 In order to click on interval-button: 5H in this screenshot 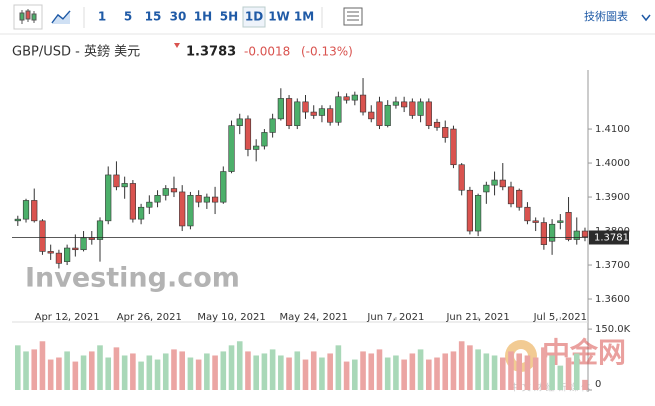, I will do `click(229, 17)`.